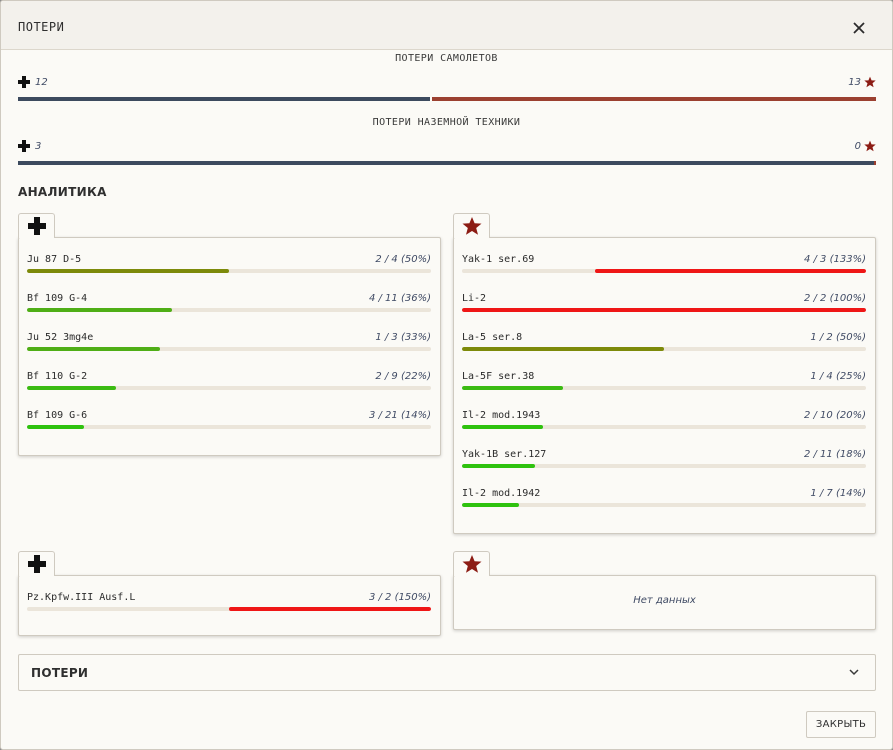 This screenshot has height=750, width=893. I want to click on close-button, so click(859, 28).